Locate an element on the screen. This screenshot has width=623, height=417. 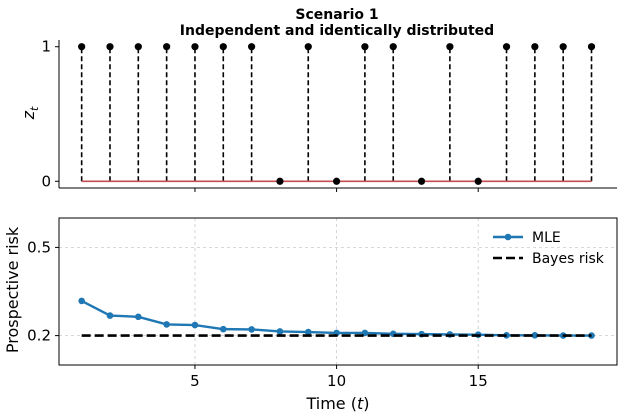
stem-y-tick-label: 1 is located at coordinates (46, 47).